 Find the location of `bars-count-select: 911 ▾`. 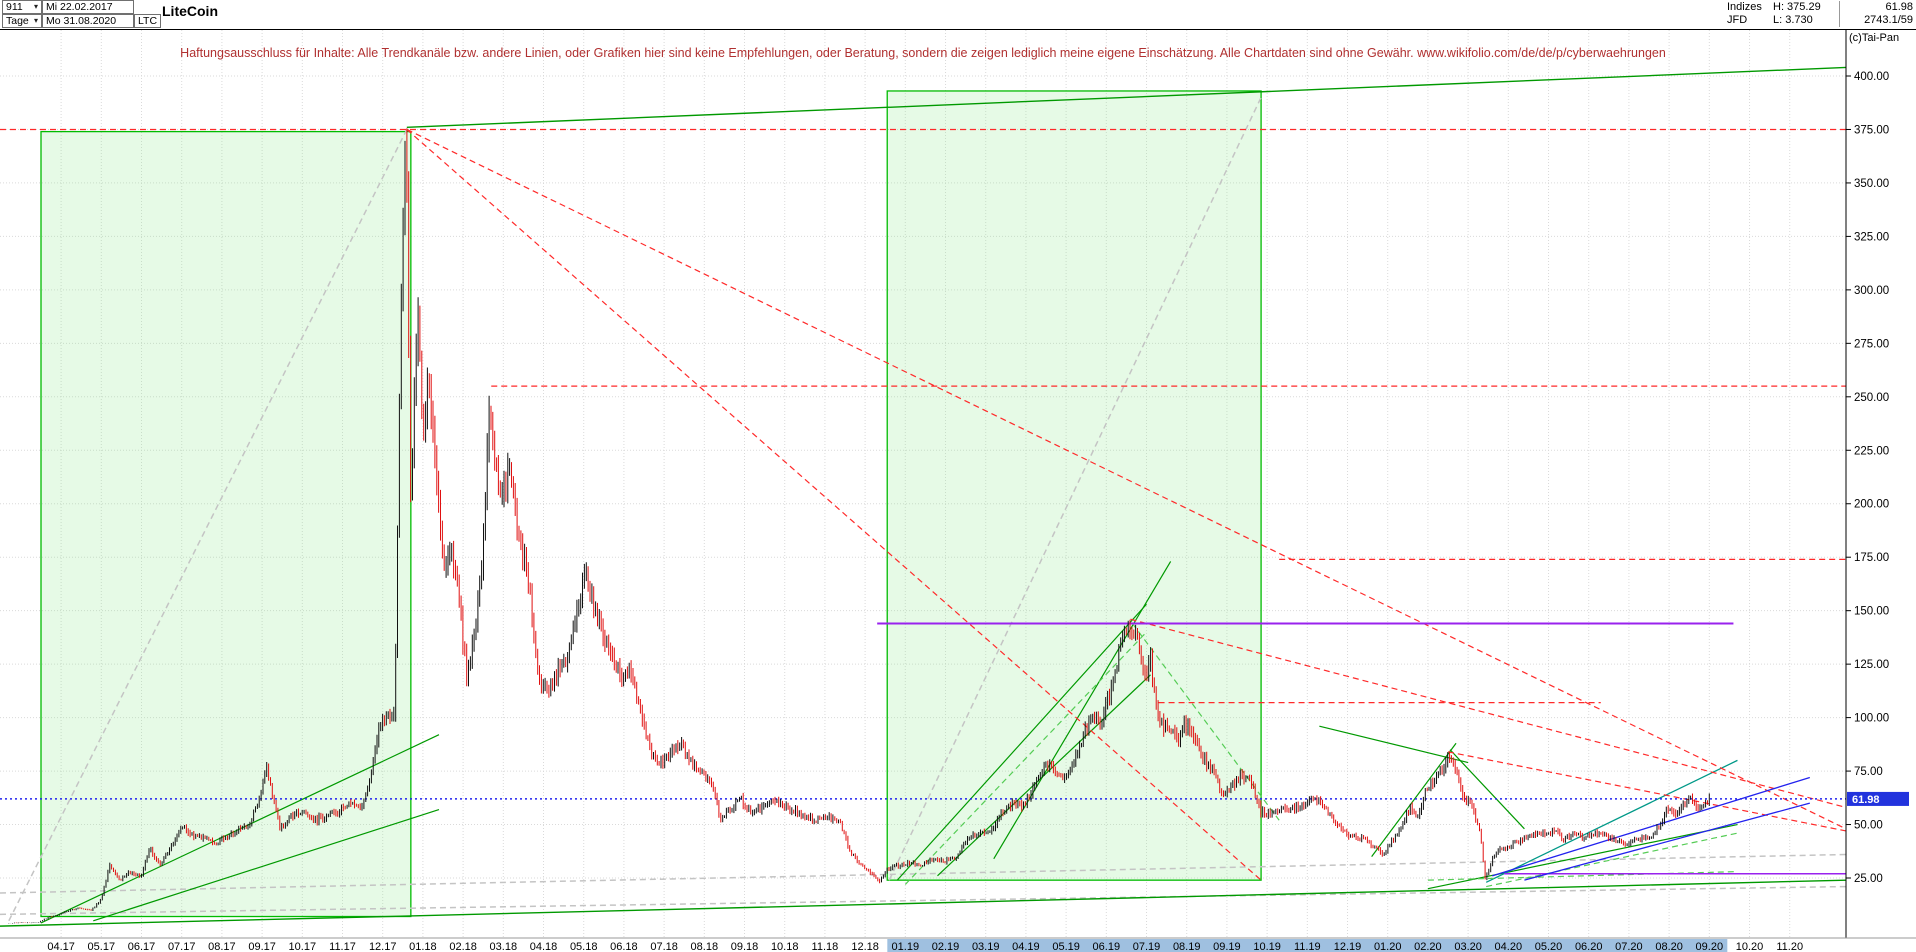

bars-count-select: 911 ▾ is located at coordinates (22, 7).